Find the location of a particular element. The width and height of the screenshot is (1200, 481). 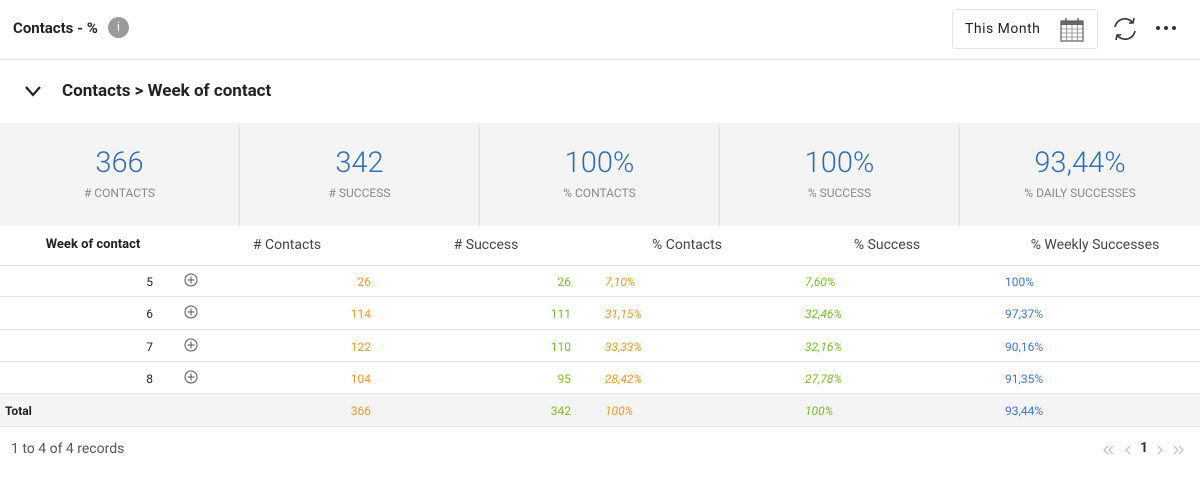

kpi-label: % CONTACTS is located at coordinates (599, 193).